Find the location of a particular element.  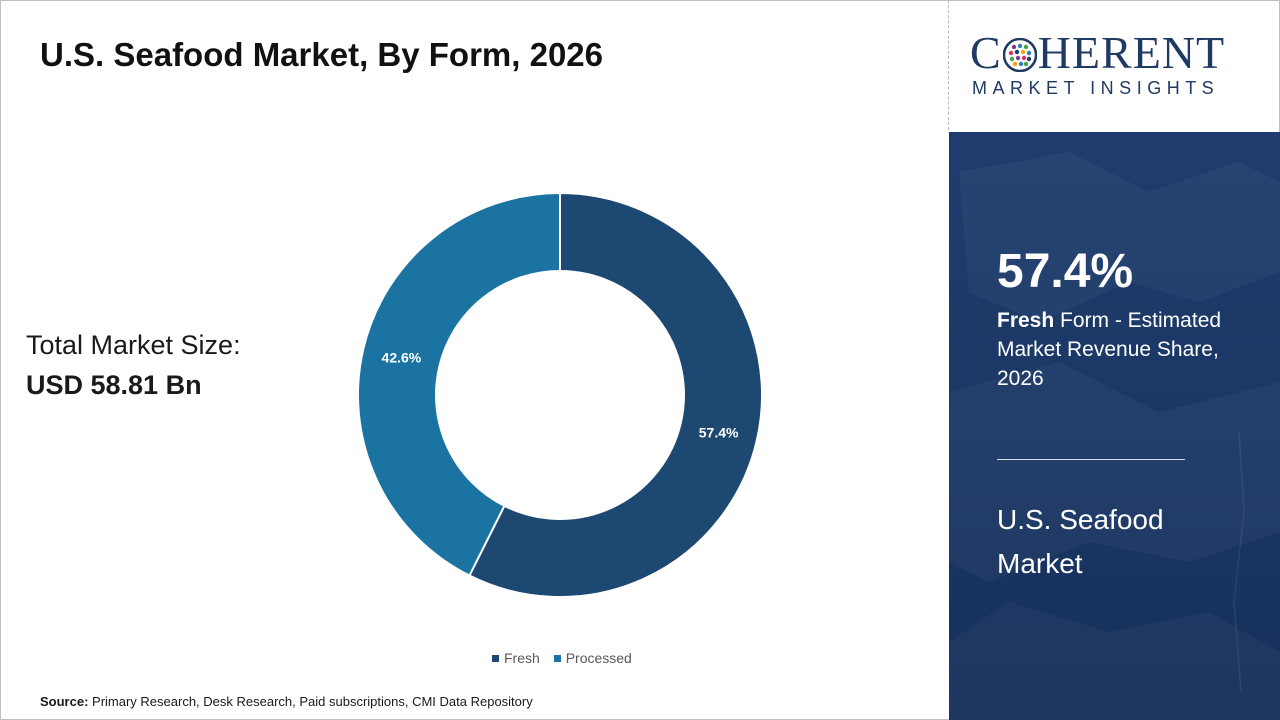

header-divider is located at coordinates (948, 65).